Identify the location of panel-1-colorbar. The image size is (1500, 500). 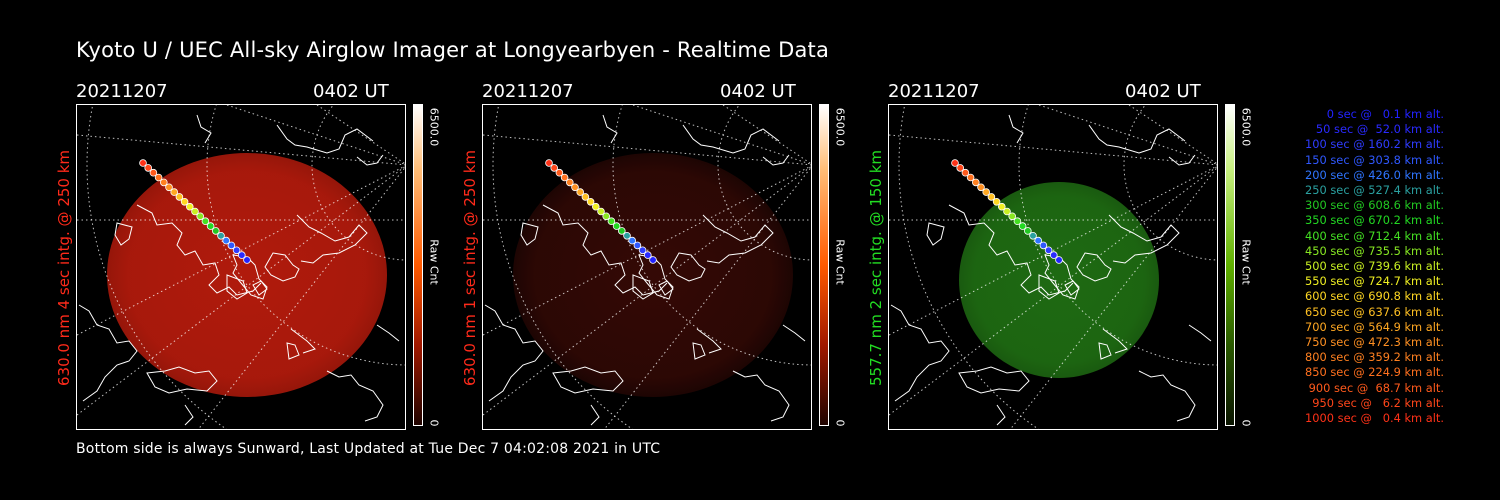
(418, 265).